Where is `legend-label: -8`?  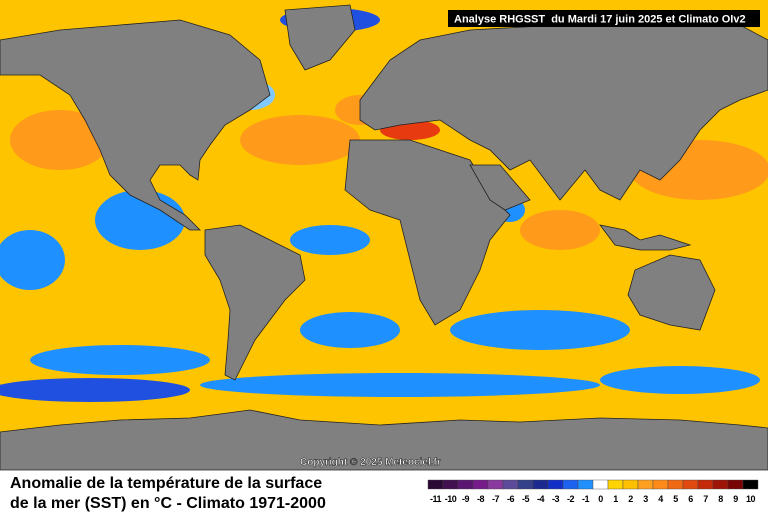
legend-label: -8 is located at coordinates (480, 499).